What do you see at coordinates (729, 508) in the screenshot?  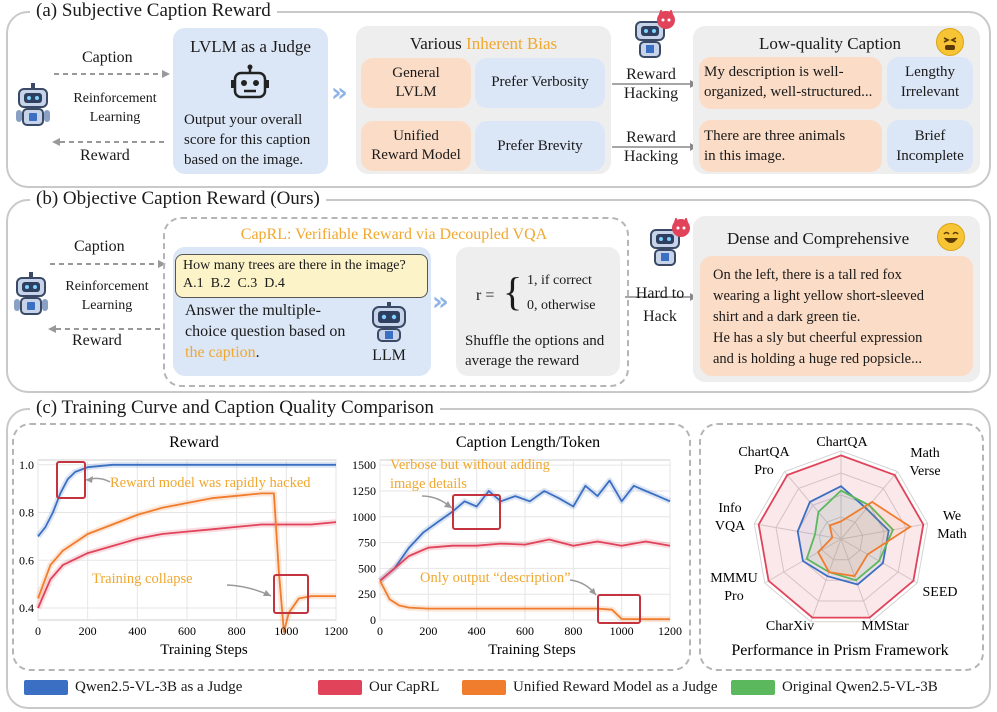 I see `radar-axis-label: Info` at bounding box center [729, 508].